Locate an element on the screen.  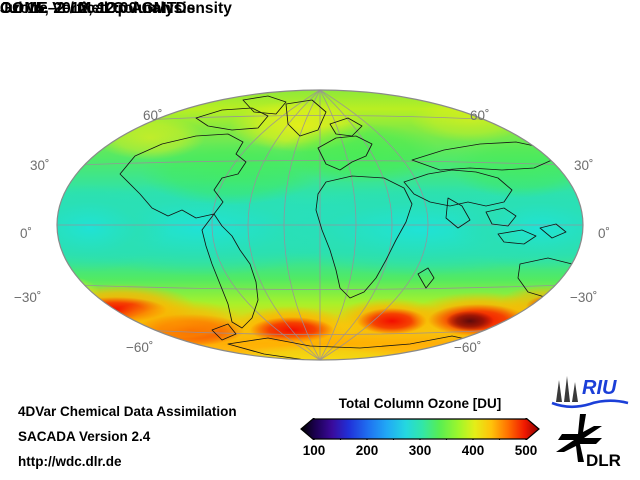
lat-label-left-m60: −60˚ is located at coordinates (140, 347).